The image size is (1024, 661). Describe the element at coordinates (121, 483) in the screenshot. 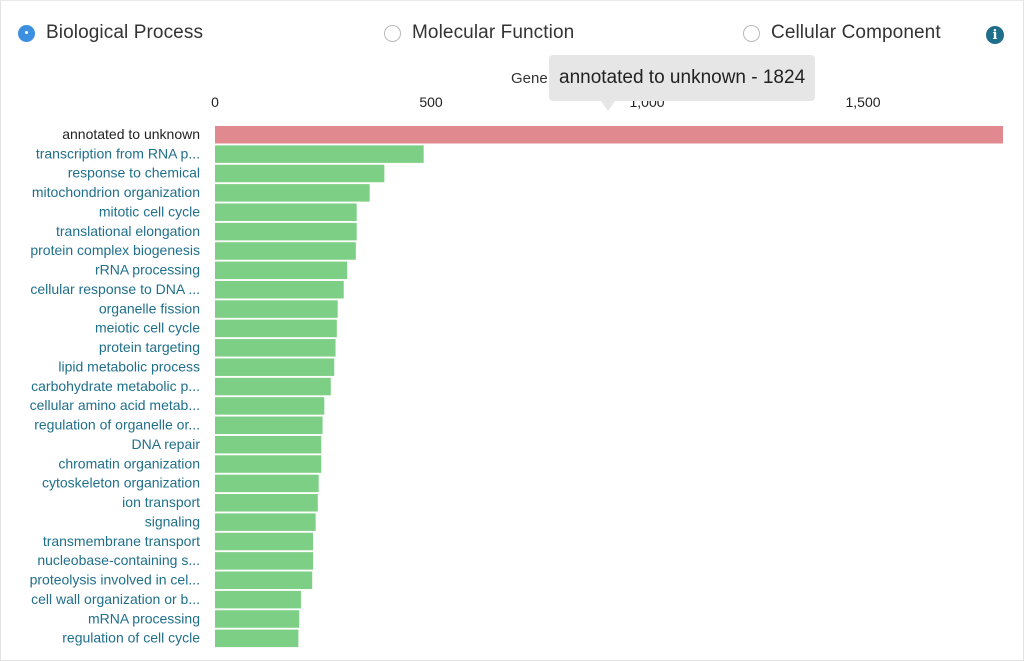

I see `category-label: cytoskeleton organization` at that location.